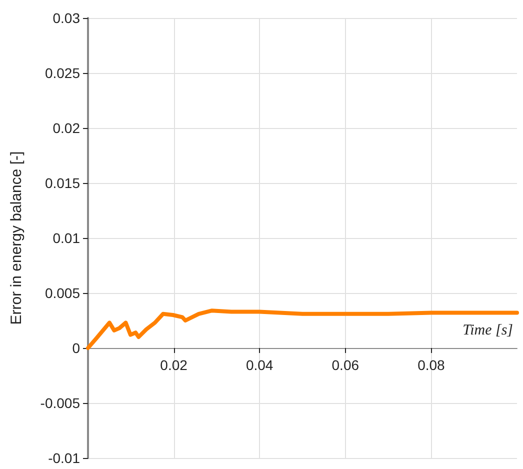 The height and width of the screenshot is (469, 523). What do you see at coordinates (16, 238) in the screenshot?
I see `y-axis-title: Error in energy balance [-]` at bounding box center [16, 238].